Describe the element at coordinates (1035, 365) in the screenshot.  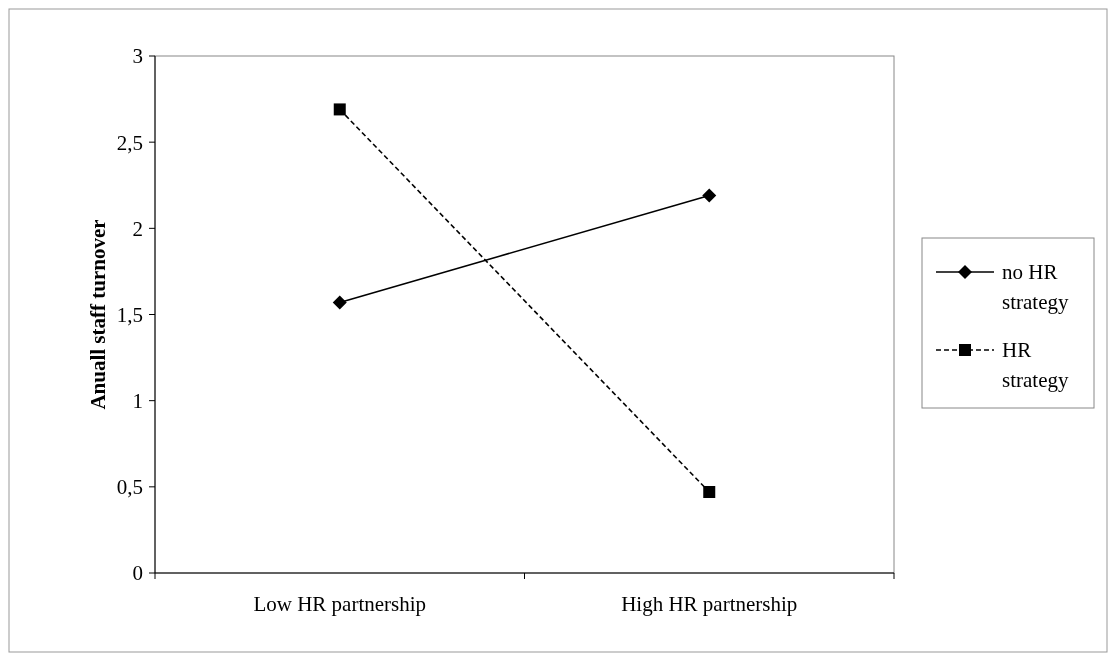
I see `legend-label: HR strategy` at that location.